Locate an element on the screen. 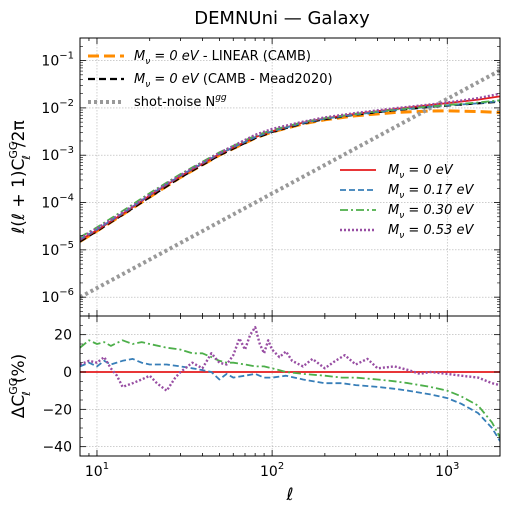 The width and height of the screenshot is (505, 508). xtick-exp: 3 is located at coordinates (456, 466).